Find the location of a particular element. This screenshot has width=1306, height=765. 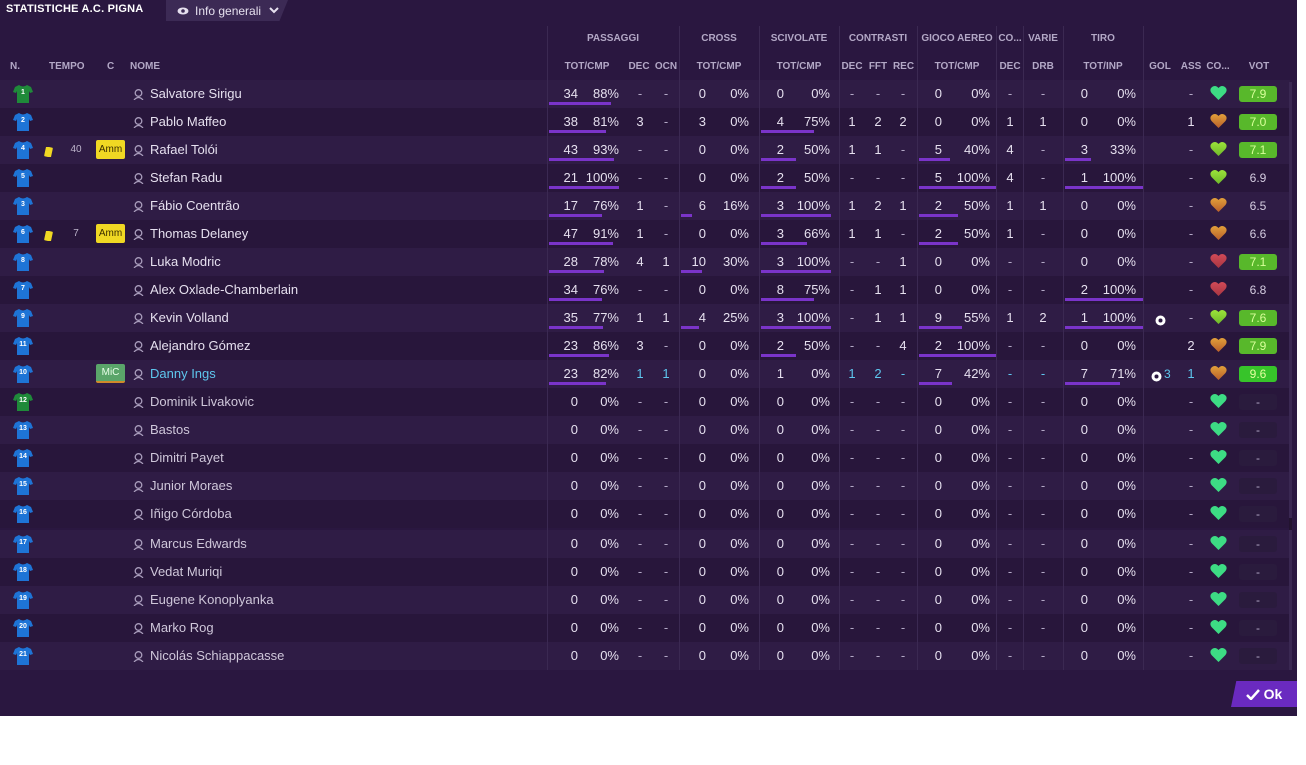

player-shirt-icon: 11 is located at coordinates (23, 346).